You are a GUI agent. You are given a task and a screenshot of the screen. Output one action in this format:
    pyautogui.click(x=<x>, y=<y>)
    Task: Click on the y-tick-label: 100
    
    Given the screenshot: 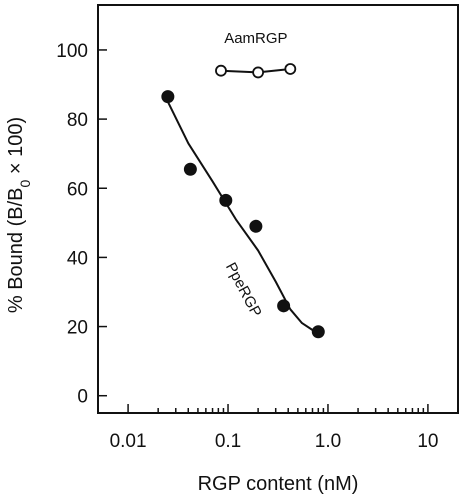 What is the action you would take?
    pyautogui.click(x=72, y=51)
    